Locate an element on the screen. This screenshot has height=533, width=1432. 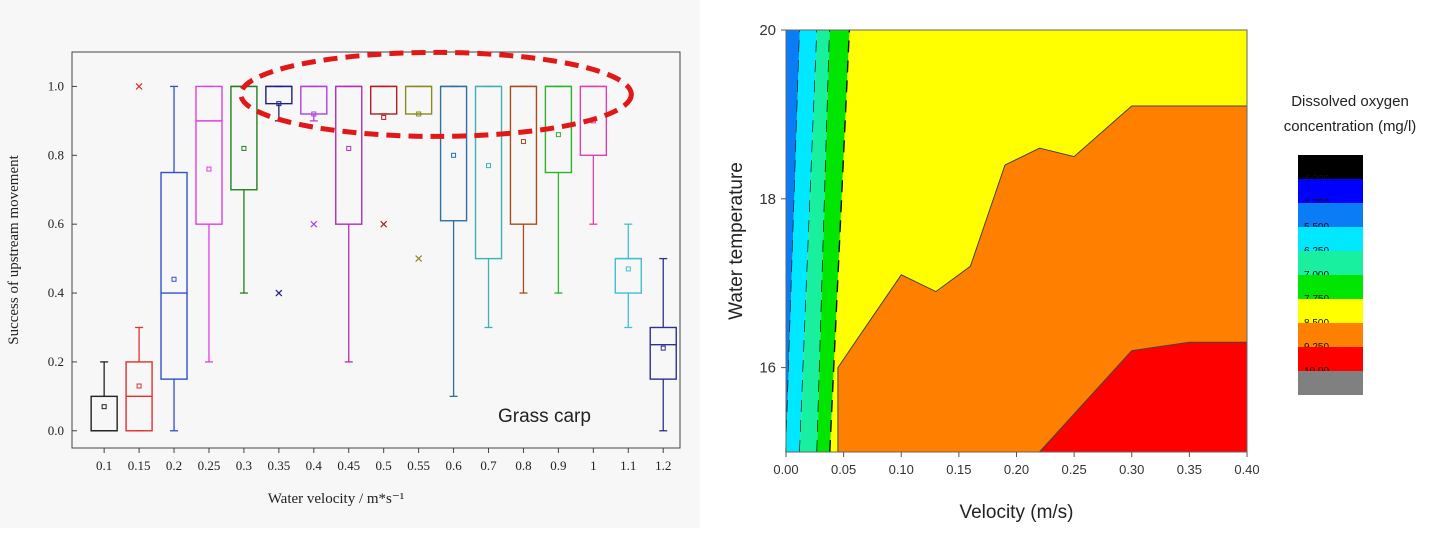
x-tick-label: 0.15 is located at coordinates (958, 469).